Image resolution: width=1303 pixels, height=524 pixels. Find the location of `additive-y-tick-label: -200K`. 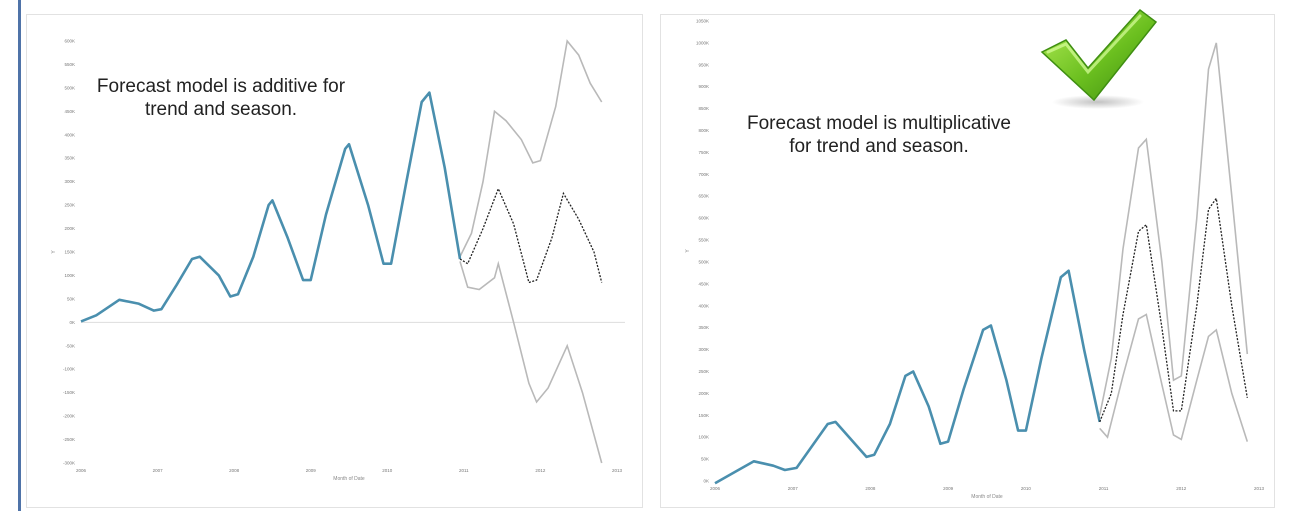

additive-y-tick-label: -200K is located at coordinates (69, 416).